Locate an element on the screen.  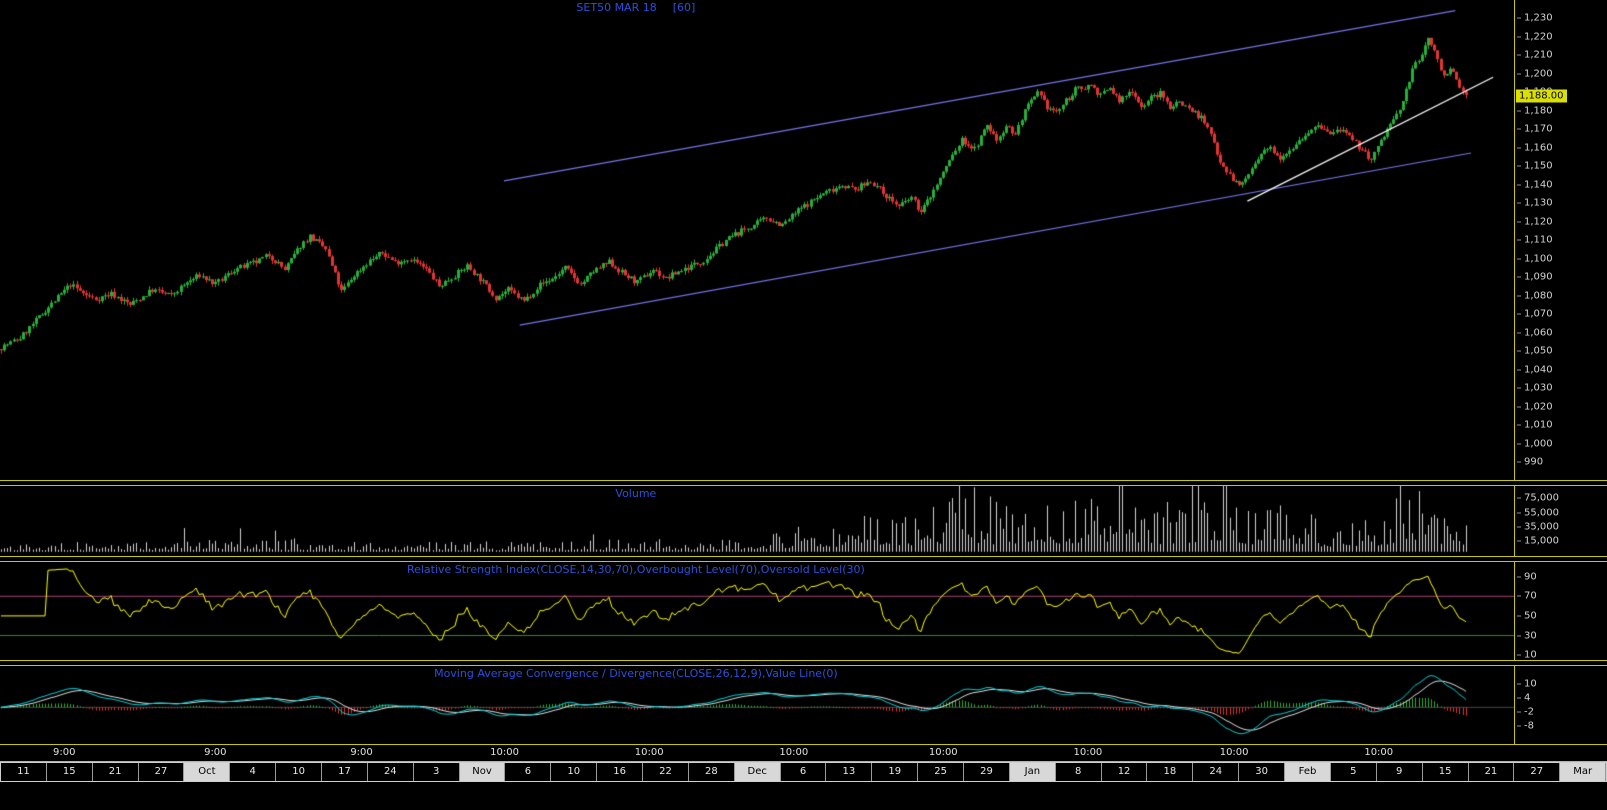
volume-panel: Volume is located at coordinates (757, 521).